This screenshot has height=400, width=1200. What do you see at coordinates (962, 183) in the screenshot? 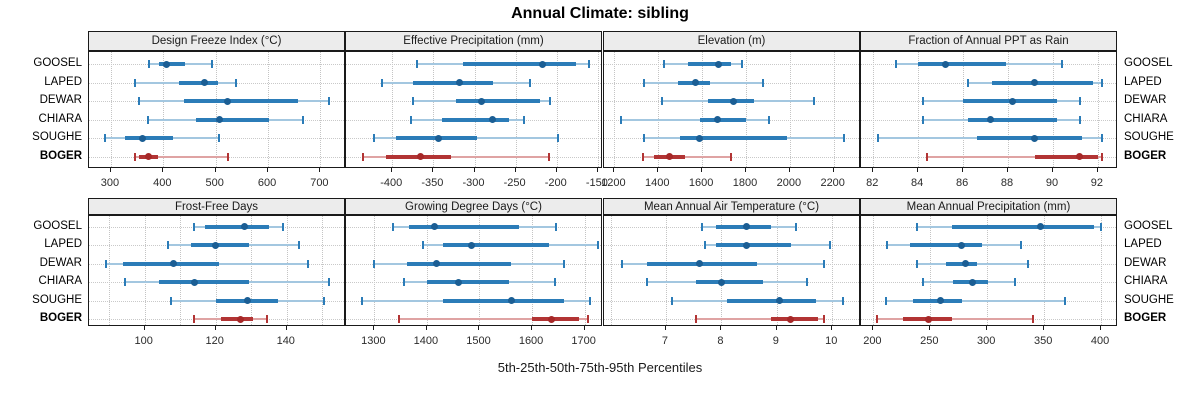
I see `axis-tick-label: 86` at bounding box center [962, 183].